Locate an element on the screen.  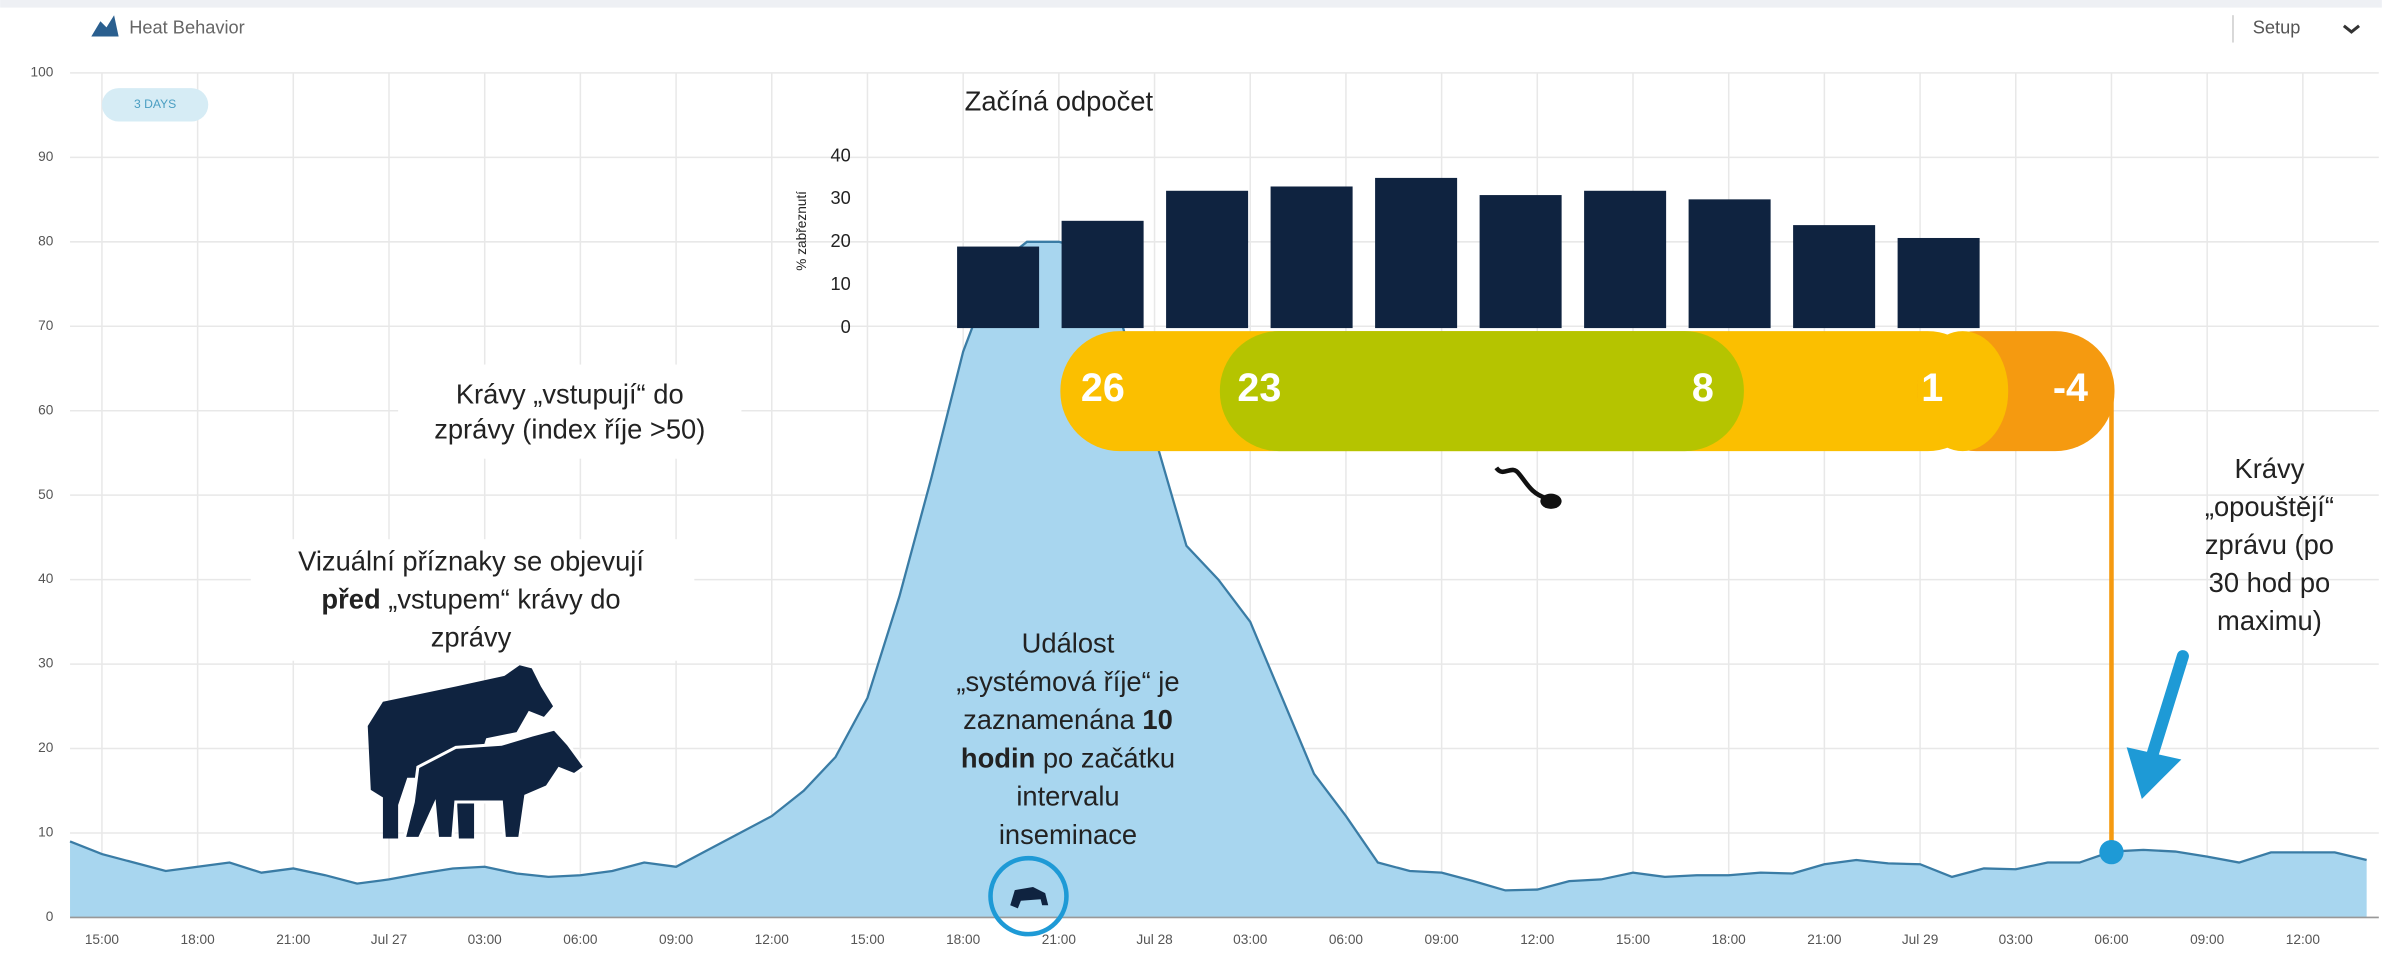
annotation-line: intervalu is located at coordinates (1067, 796).